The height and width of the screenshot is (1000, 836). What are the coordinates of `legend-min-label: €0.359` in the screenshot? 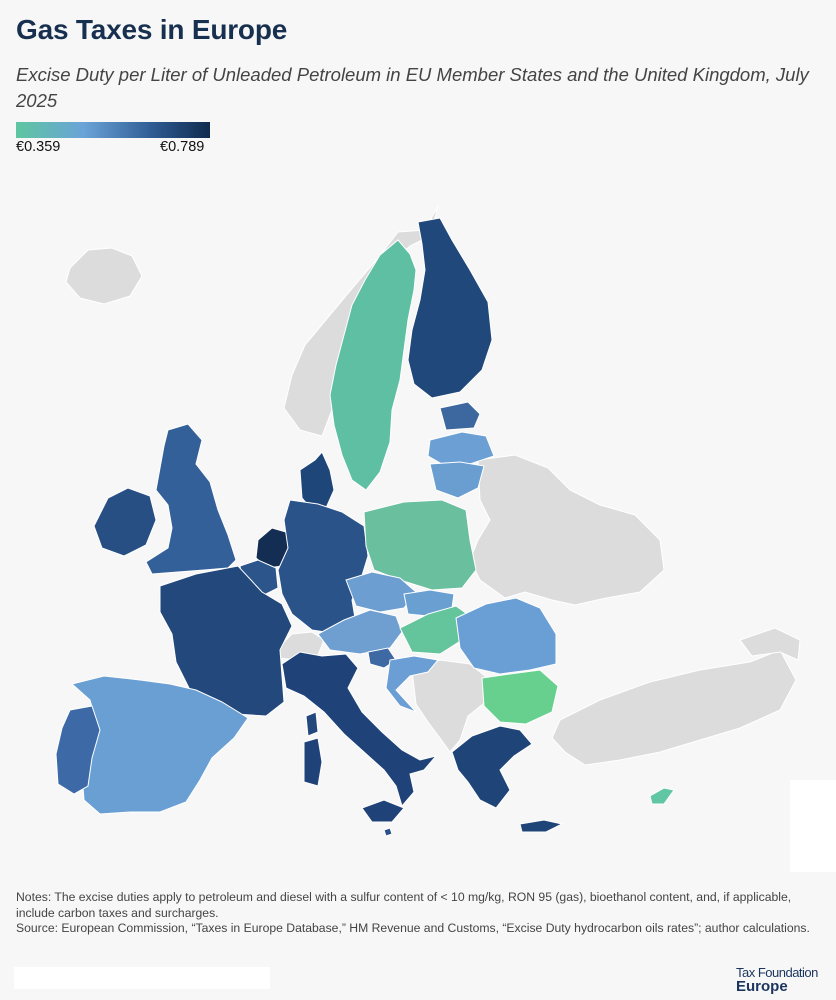 It's located at (38, 147).